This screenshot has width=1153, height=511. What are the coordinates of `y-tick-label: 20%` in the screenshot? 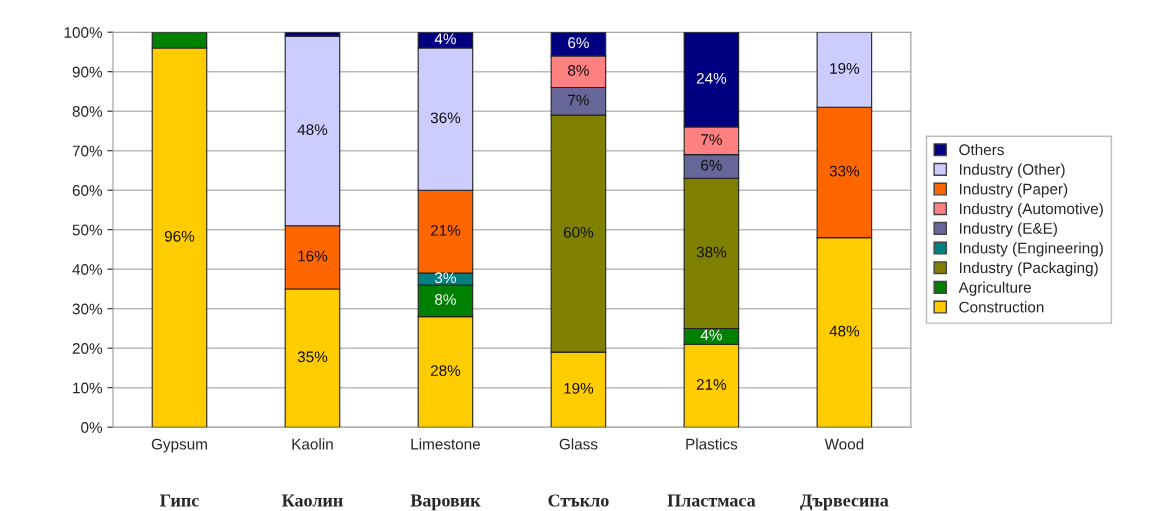 It's located at (87, 348).